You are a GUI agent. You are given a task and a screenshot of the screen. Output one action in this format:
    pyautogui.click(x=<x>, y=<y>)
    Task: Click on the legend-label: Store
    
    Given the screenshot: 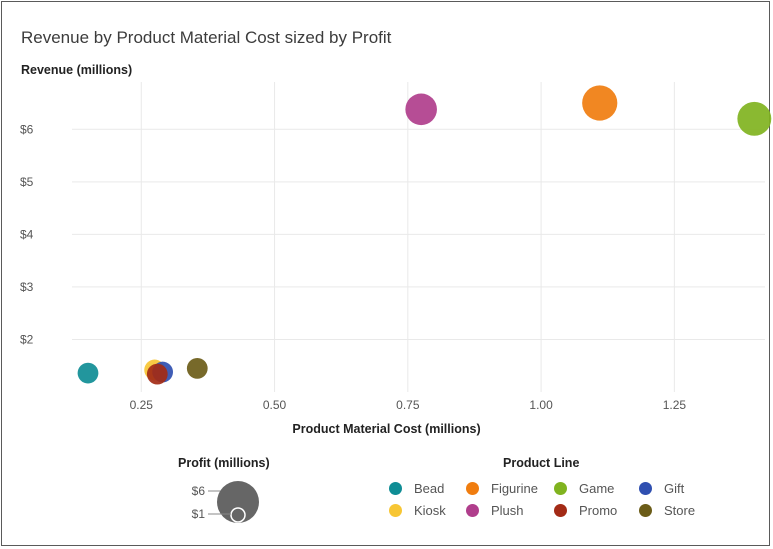 What is the action you would take?
    pyautogui.click(x=680, y=510)
    